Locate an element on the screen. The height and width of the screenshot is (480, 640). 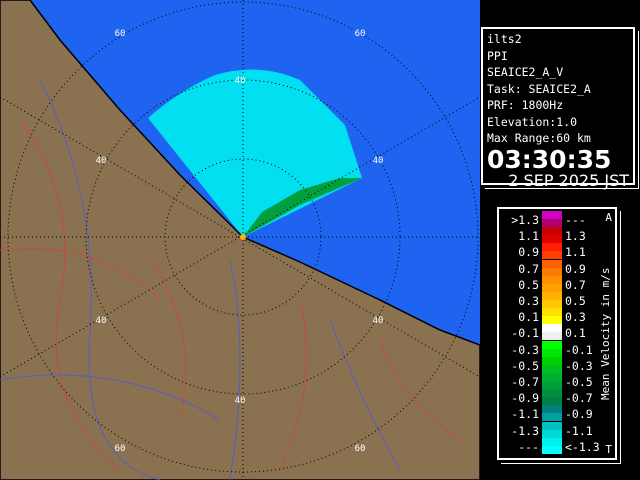
legend-high: 1.1 is located at coordinates (575, 252).